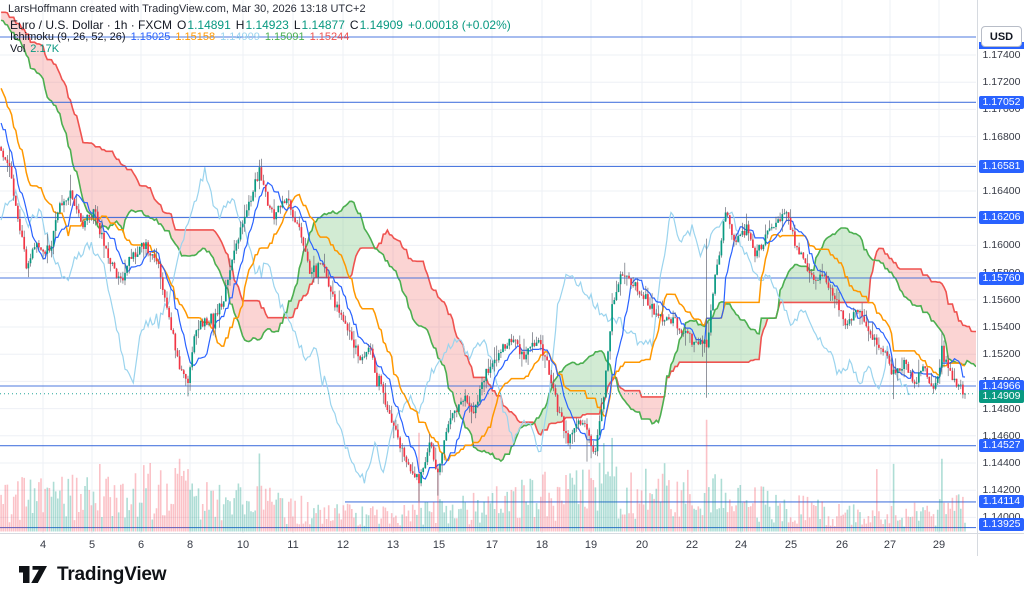 The image size is (1024, 594). Describe the element at coordinates (1001, 82) in the screenshot. I see `price-axis-tick: 1.17200` at that location.